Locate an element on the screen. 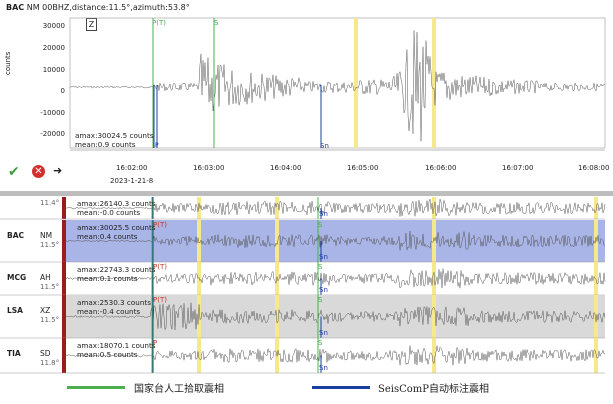 The height and width of the screenshot is (404, 613). p-pick-text: P(T) is located at coordinates (159, 23).